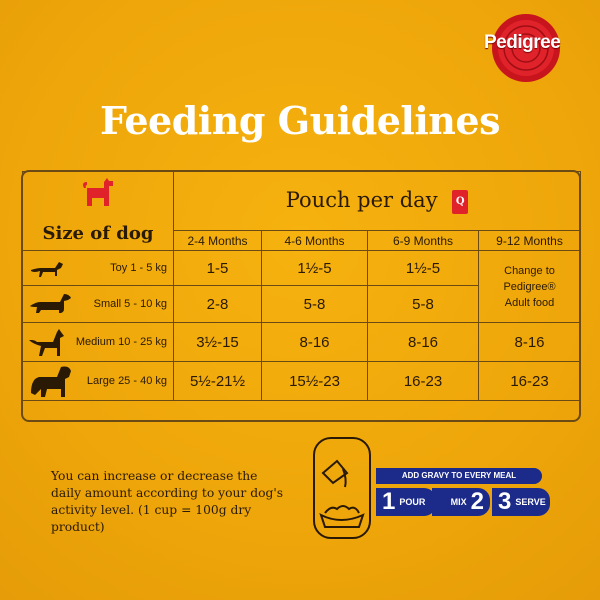 This screenshot has height=600, width=600. What do you see at coordinates (98, 342) in the screenshot?
I see `row-label-medium: Medium 10 - 25 kg` at bounding box center [98, 342].